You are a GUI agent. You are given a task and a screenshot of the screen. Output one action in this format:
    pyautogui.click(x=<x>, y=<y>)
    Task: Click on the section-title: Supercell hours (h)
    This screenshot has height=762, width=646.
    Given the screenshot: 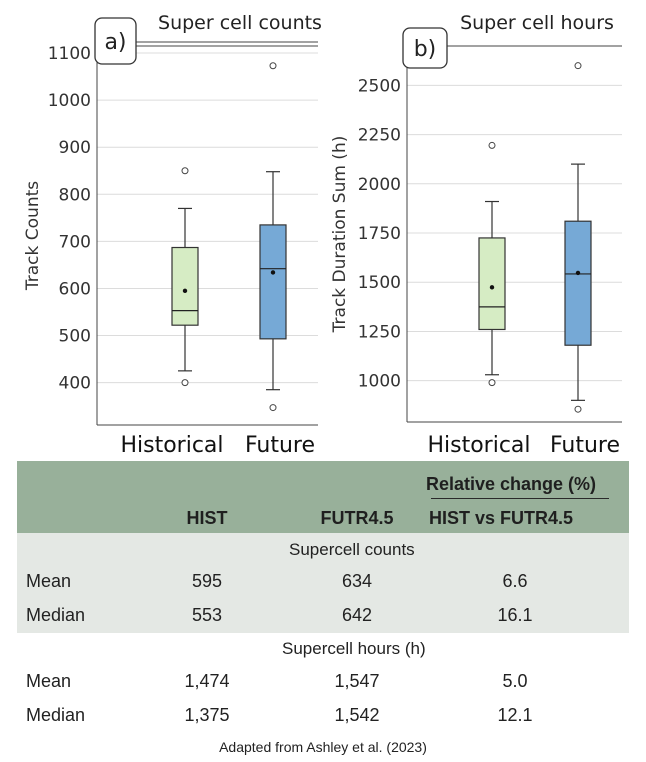 What is the action you would take?
    pyautogui.click(x=354, y=648)
    